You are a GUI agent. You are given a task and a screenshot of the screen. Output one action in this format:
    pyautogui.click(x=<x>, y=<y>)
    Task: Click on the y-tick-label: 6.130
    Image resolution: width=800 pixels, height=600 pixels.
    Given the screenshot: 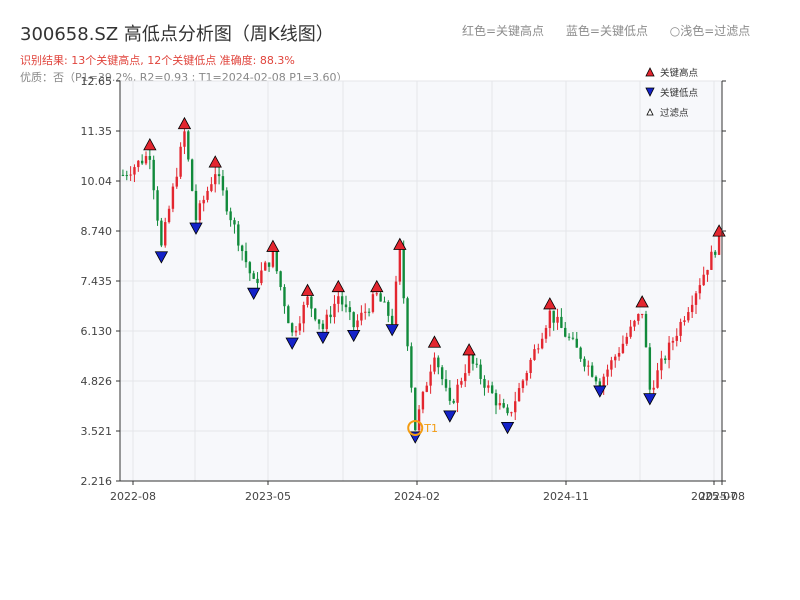 What is the action you would take?
    pyautogui.click(x=97, y=331)
    